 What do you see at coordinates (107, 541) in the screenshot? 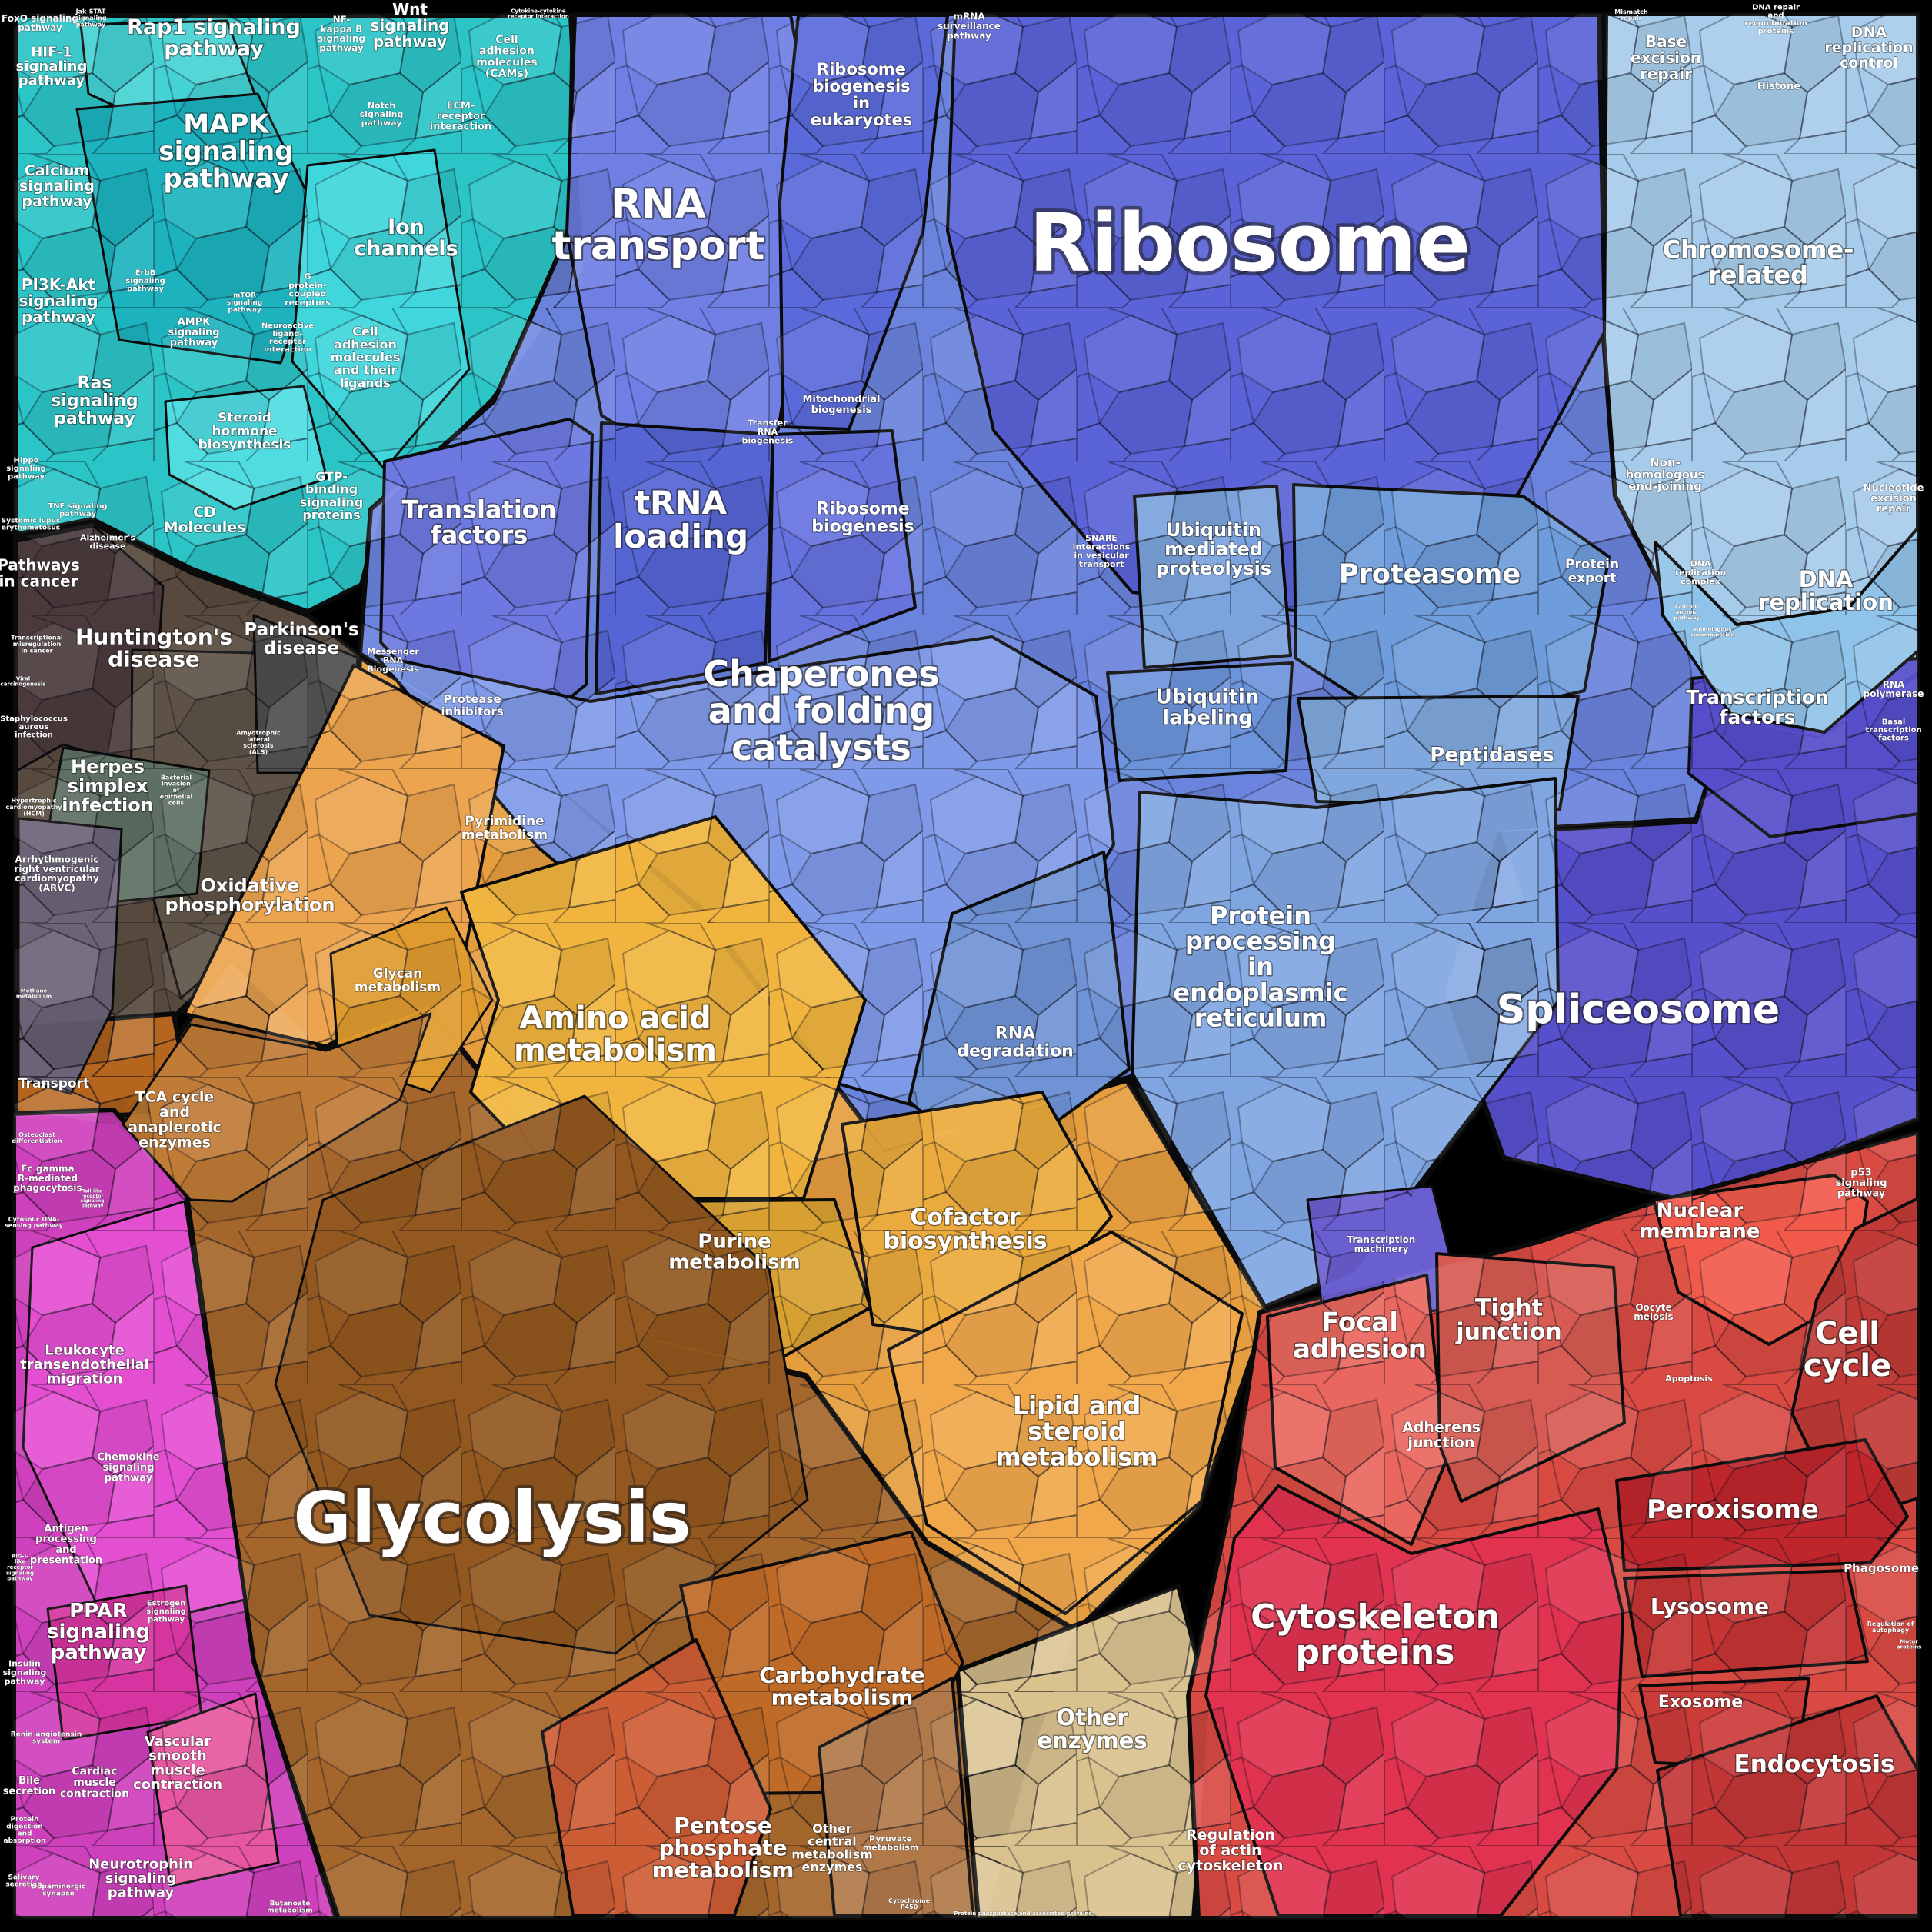
I see `label-alzheimers: Alzheimer's disease` at bounding box center [107, 541].